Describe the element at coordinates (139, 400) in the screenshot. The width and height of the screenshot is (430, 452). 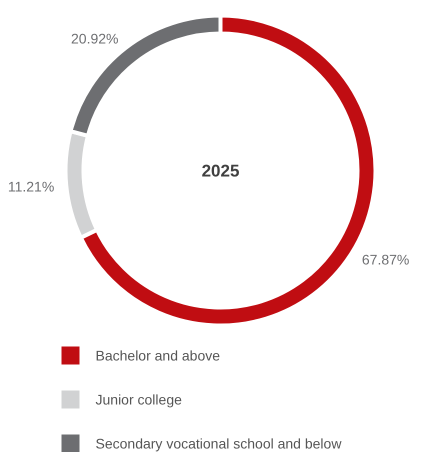
I see `legend-label: Junior college` at that location.